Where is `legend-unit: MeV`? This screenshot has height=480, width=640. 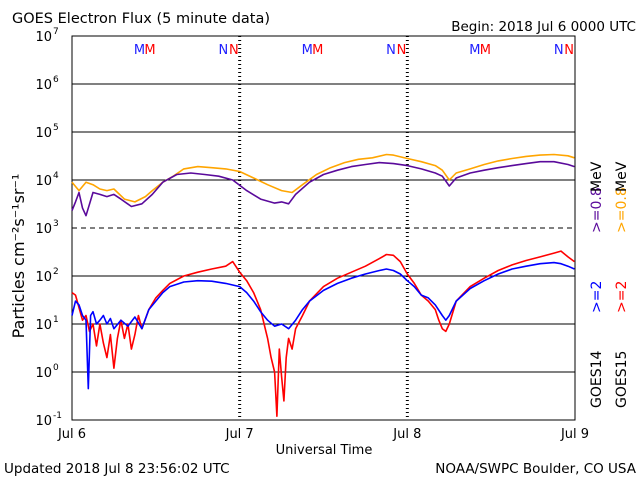
legend-unit: MeV is located at coordinates (597, 176).